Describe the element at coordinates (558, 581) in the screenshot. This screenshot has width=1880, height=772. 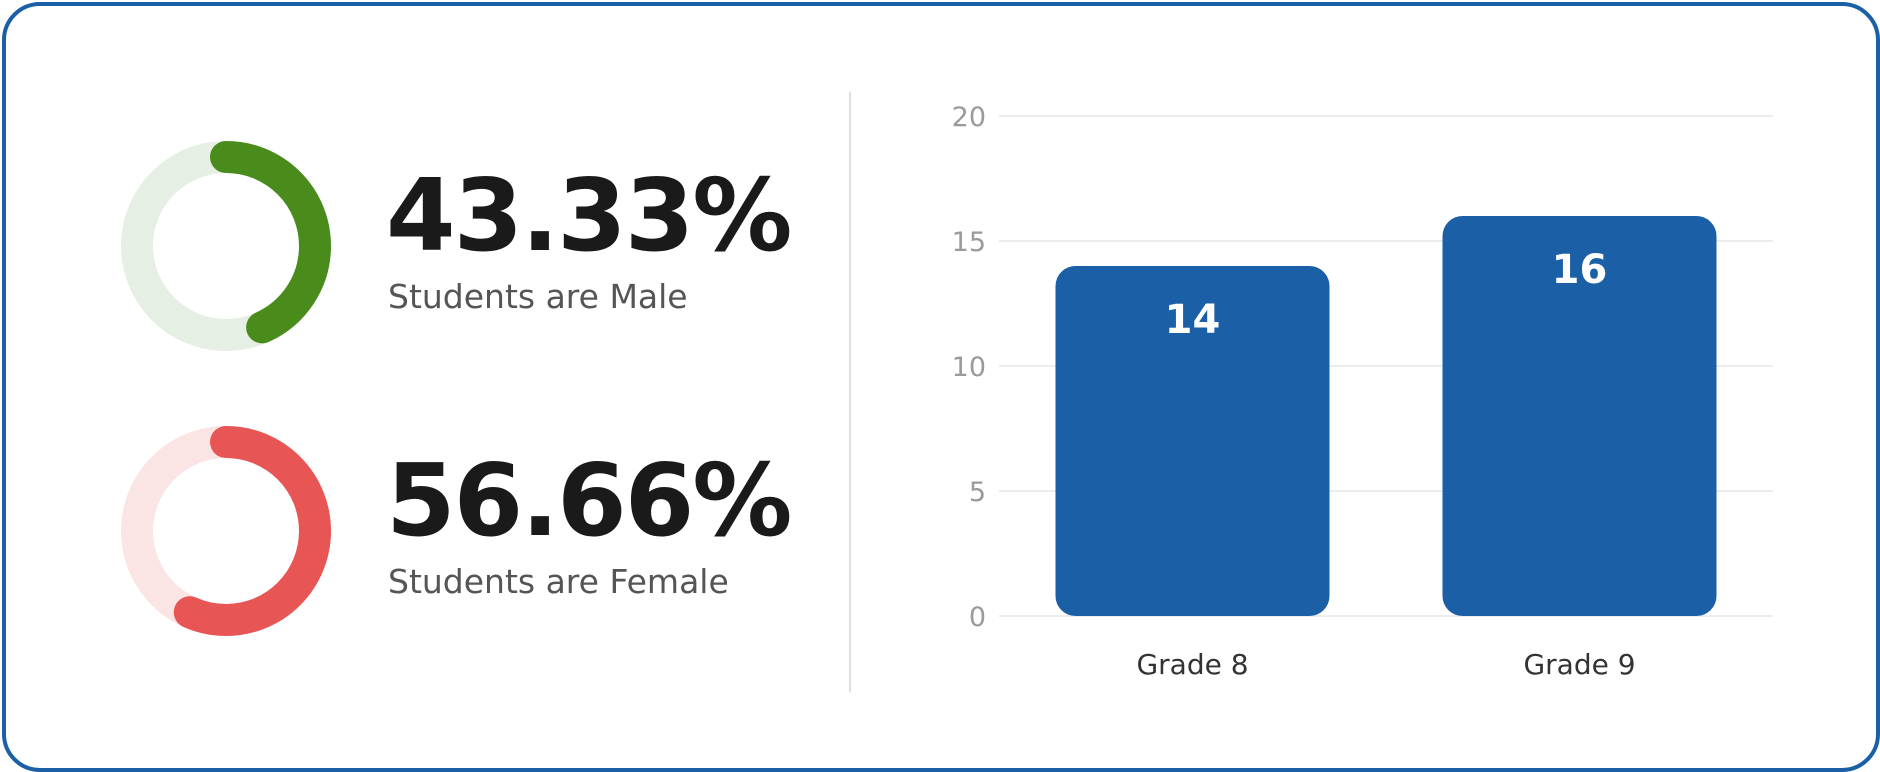
I see `female-label: Students are Female` at that location.